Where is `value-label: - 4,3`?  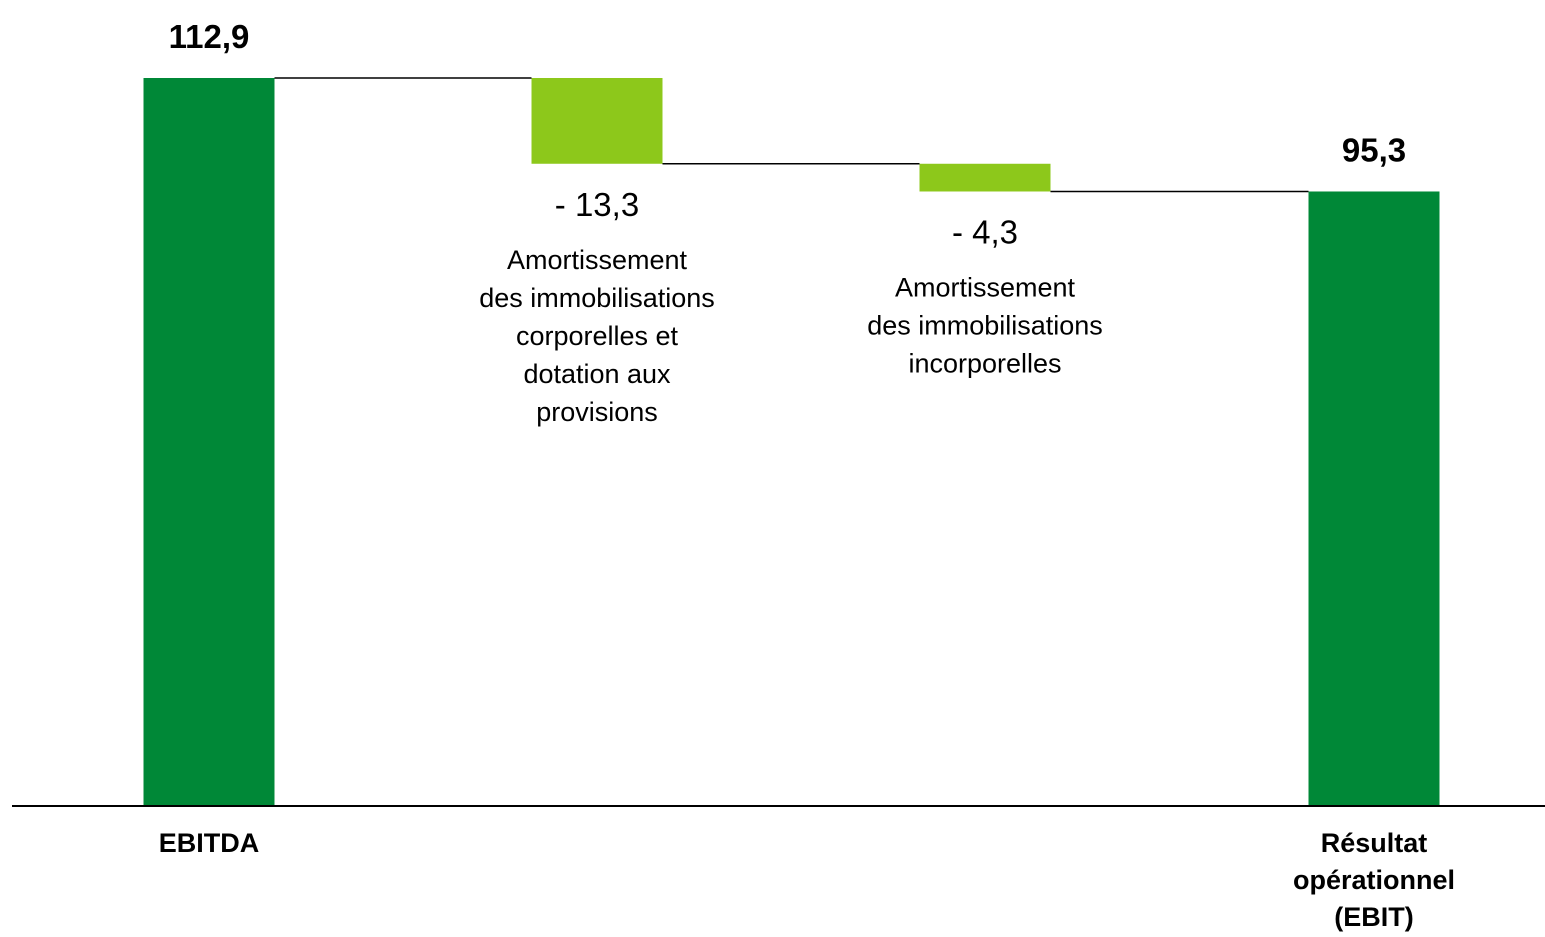 value-label: - 4,3 is located at coordinates (985, 231).